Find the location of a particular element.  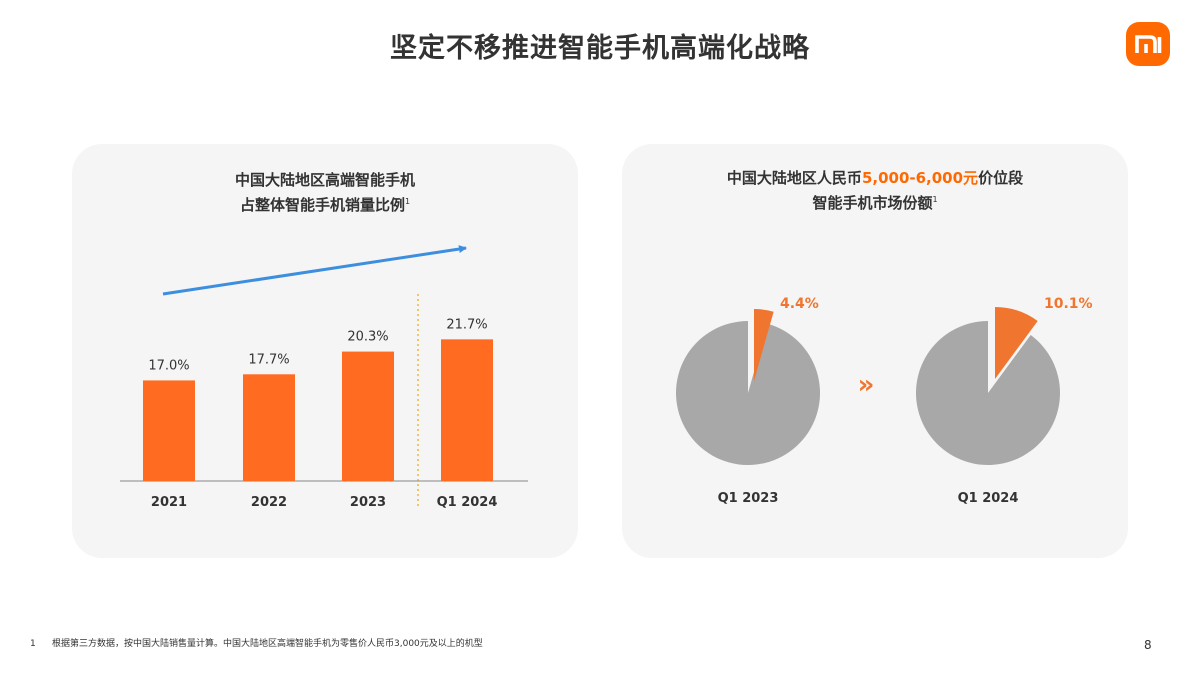

bar-q1-2024 is located at coordinates (467, 410).